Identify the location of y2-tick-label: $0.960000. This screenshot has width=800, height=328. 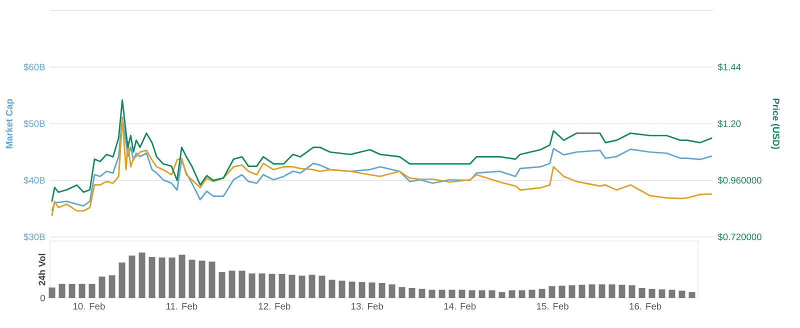
(740, 180).